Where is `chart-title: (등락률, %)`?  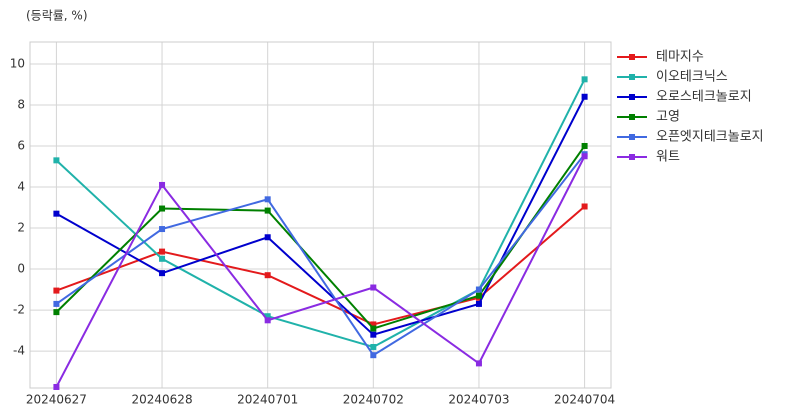 chart-title: (등락률, %) is located at coordinates (57, 16).